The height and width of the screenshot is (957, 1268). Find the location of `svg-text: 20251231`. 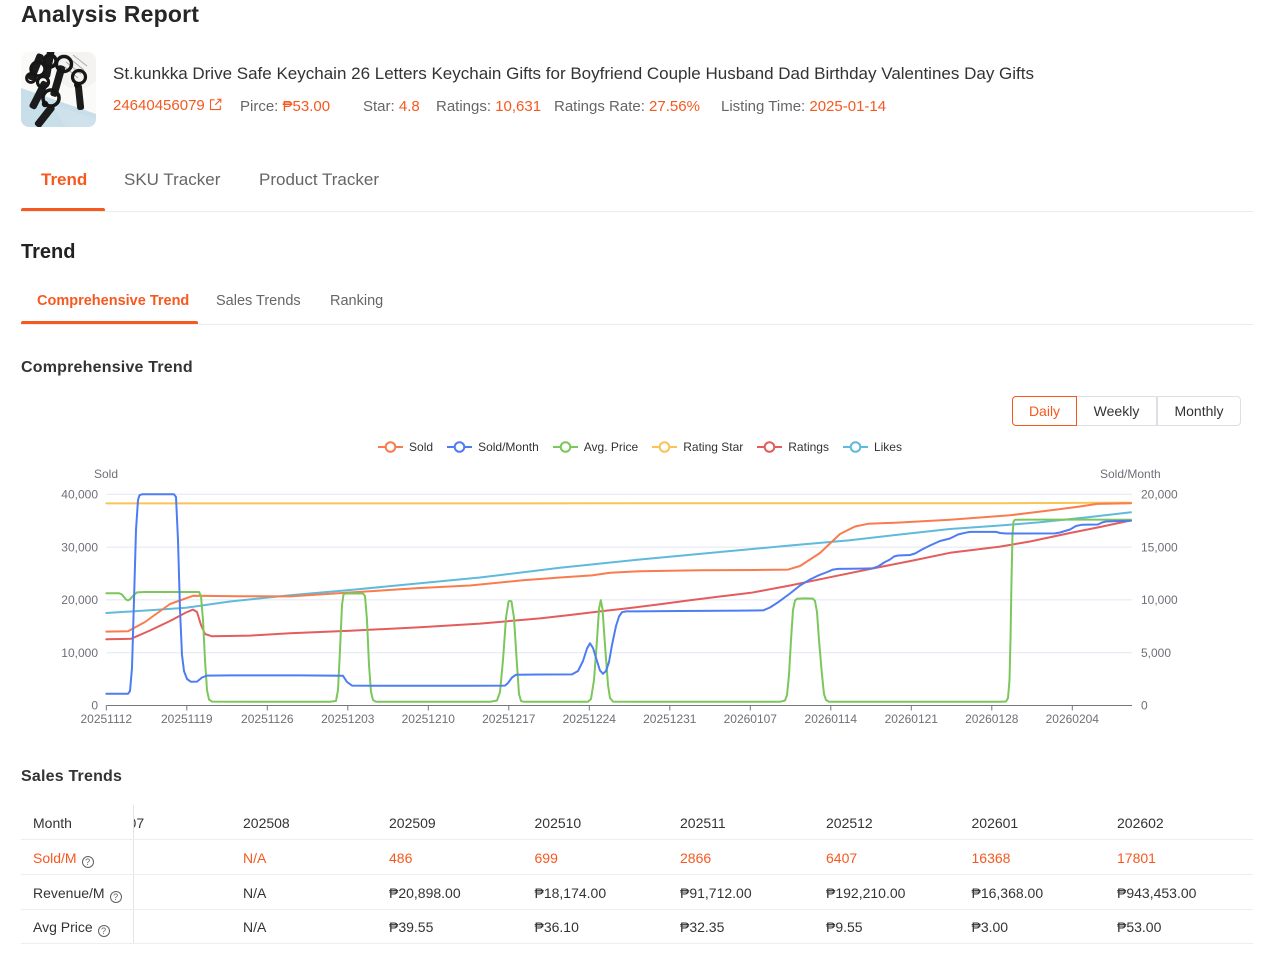

svg-text: 20251231 is located at coordinates (670, 719).